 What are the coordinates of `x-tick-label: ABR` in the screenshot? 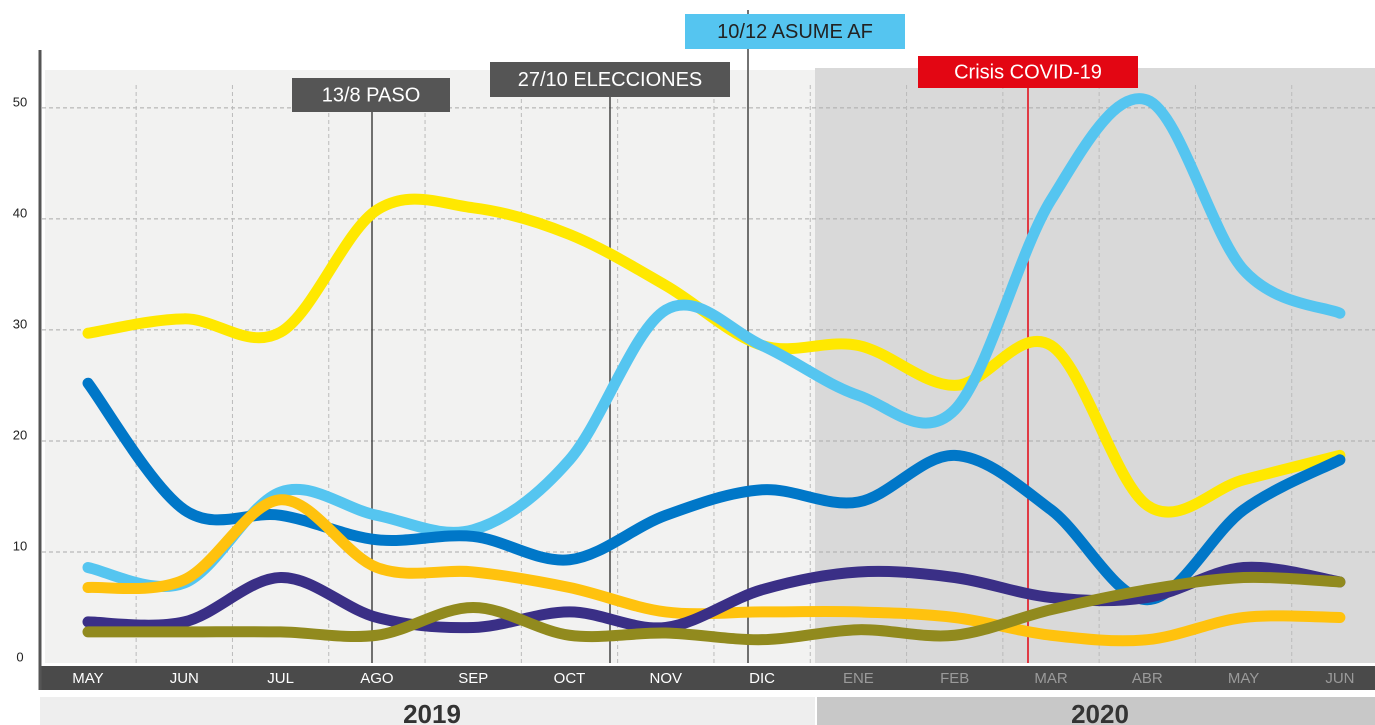 It's located at (1147, 678).